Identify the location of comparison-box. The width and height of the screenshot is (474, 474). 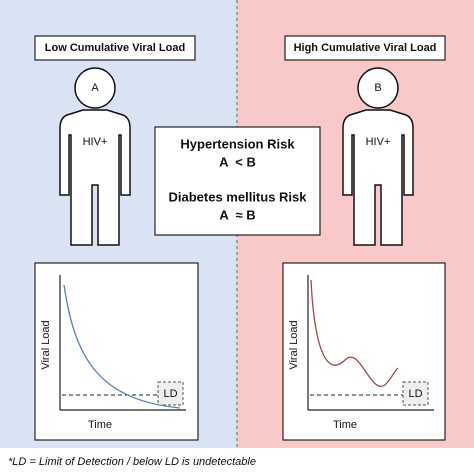
(237, 181).